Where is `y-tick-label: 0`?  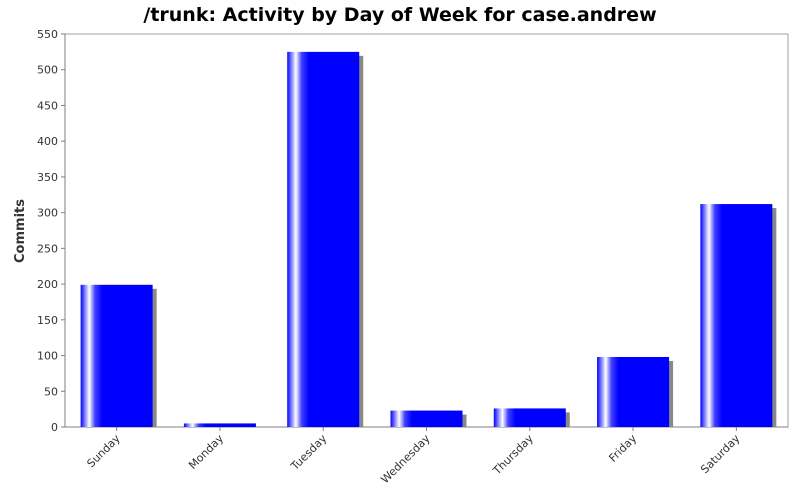
y-tick-label: 0 is located at coordinates (54, 427).